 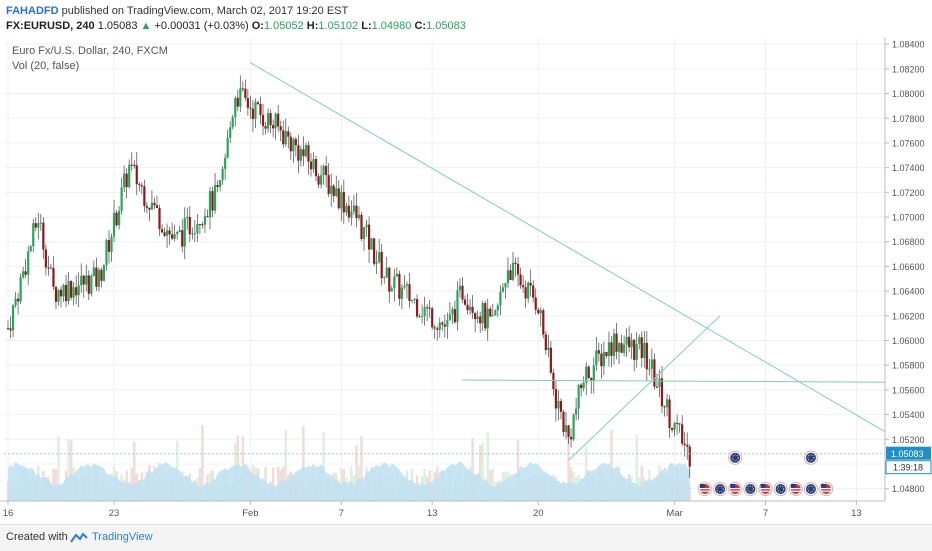 I want to click on us-flag-icon, so click(x=765, y=489).